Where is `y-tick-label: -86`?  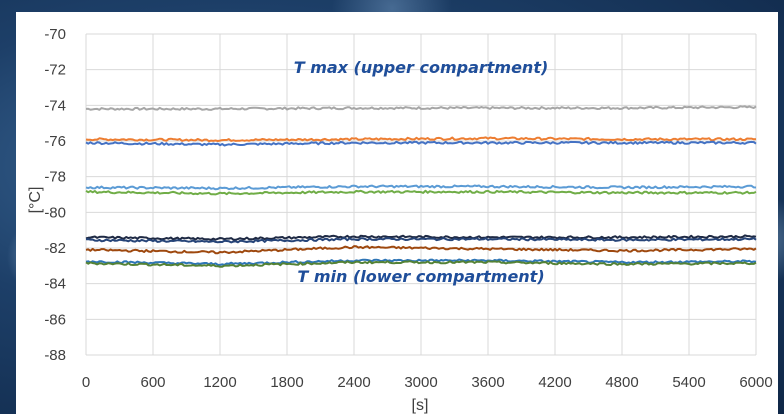
y-tick-label: -86 is located at coordinates (55, 319).